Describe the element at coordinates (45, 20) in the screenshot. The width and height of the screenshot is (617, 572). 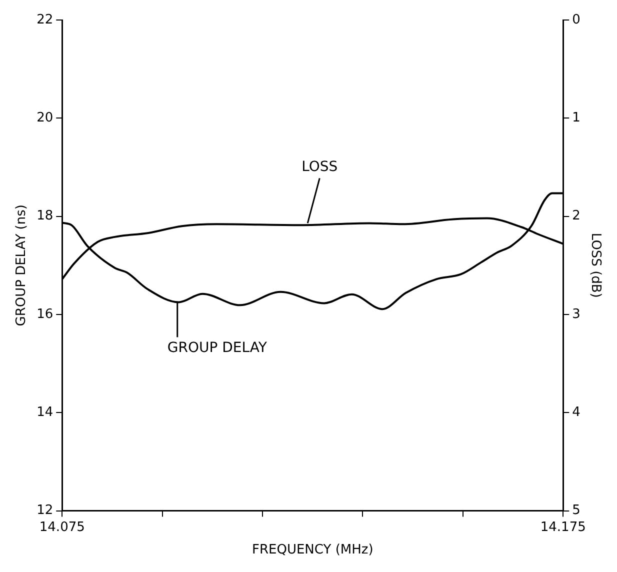
I see `y-tick-label: 22` at that location.